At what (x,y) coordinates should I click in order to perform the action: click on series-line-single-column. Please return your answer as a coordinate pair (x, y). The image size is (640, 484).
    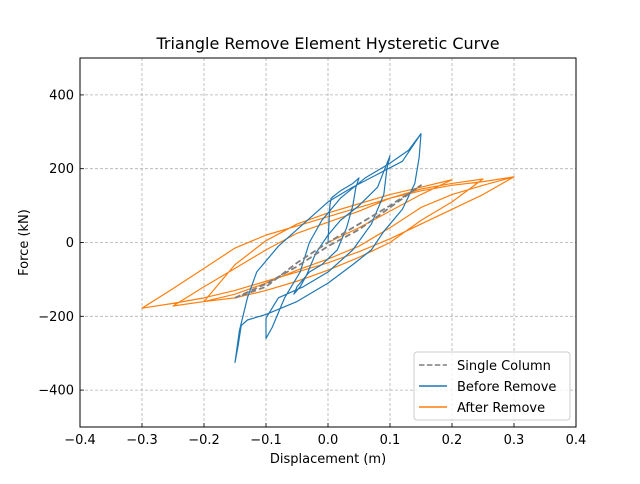
    Looking at the image, I should click on (328, 241).